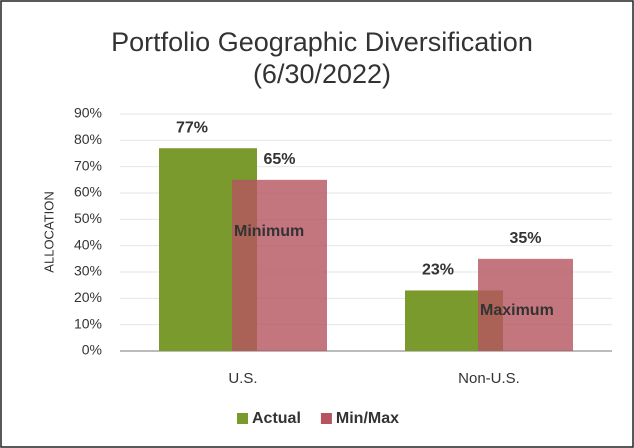  What do you see at coordinates (242, 378) in the screenshot?
I see `x-tick-label: U.S.` at bounding box center [242, 378].